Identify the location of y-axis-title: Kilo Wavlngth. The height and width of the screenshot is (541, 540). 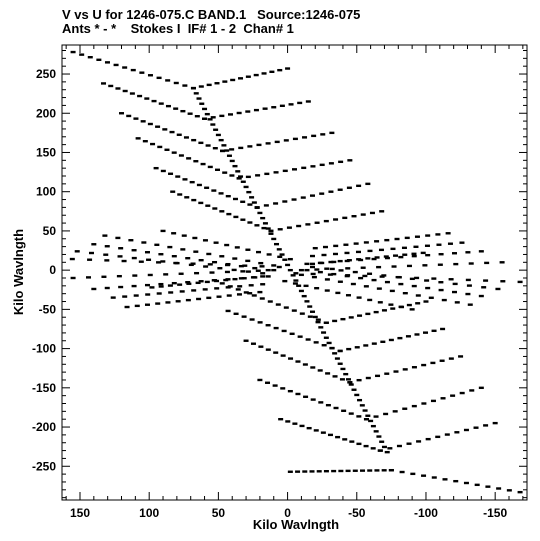
(18, 272).